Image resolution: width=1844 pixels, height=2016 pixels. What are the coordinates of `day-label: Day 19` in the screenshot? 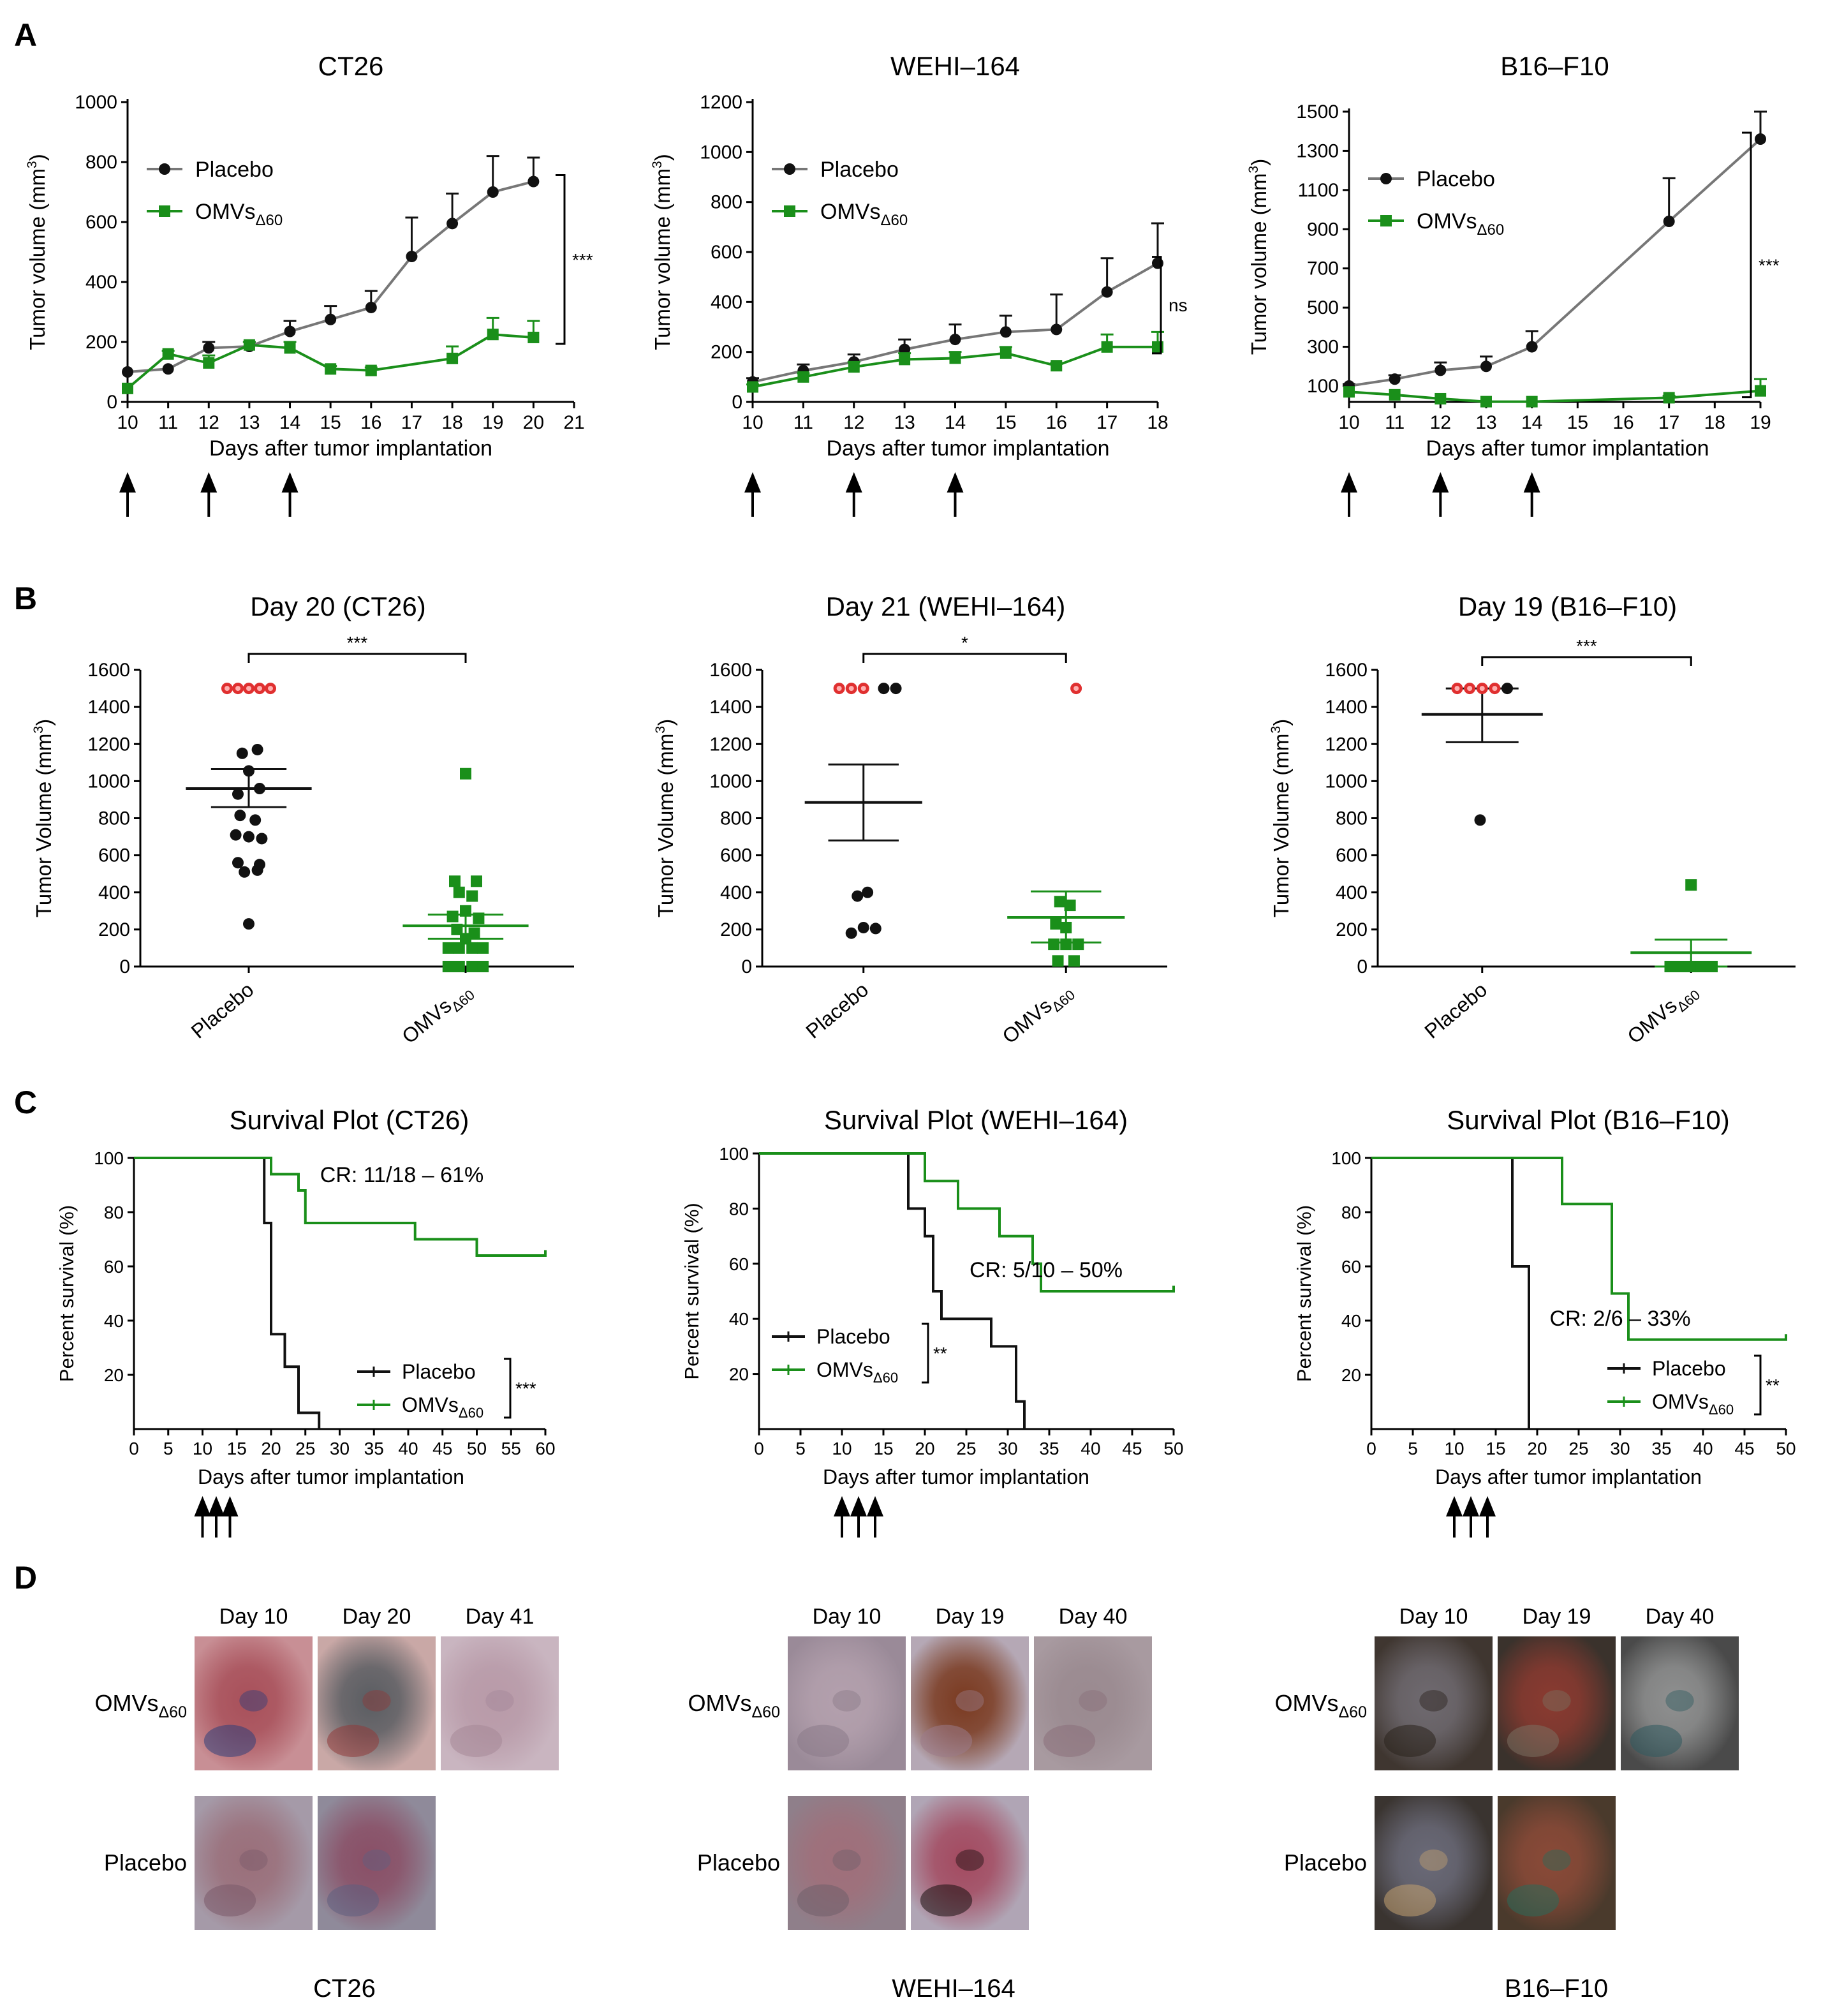 It's located at (970, 1617).